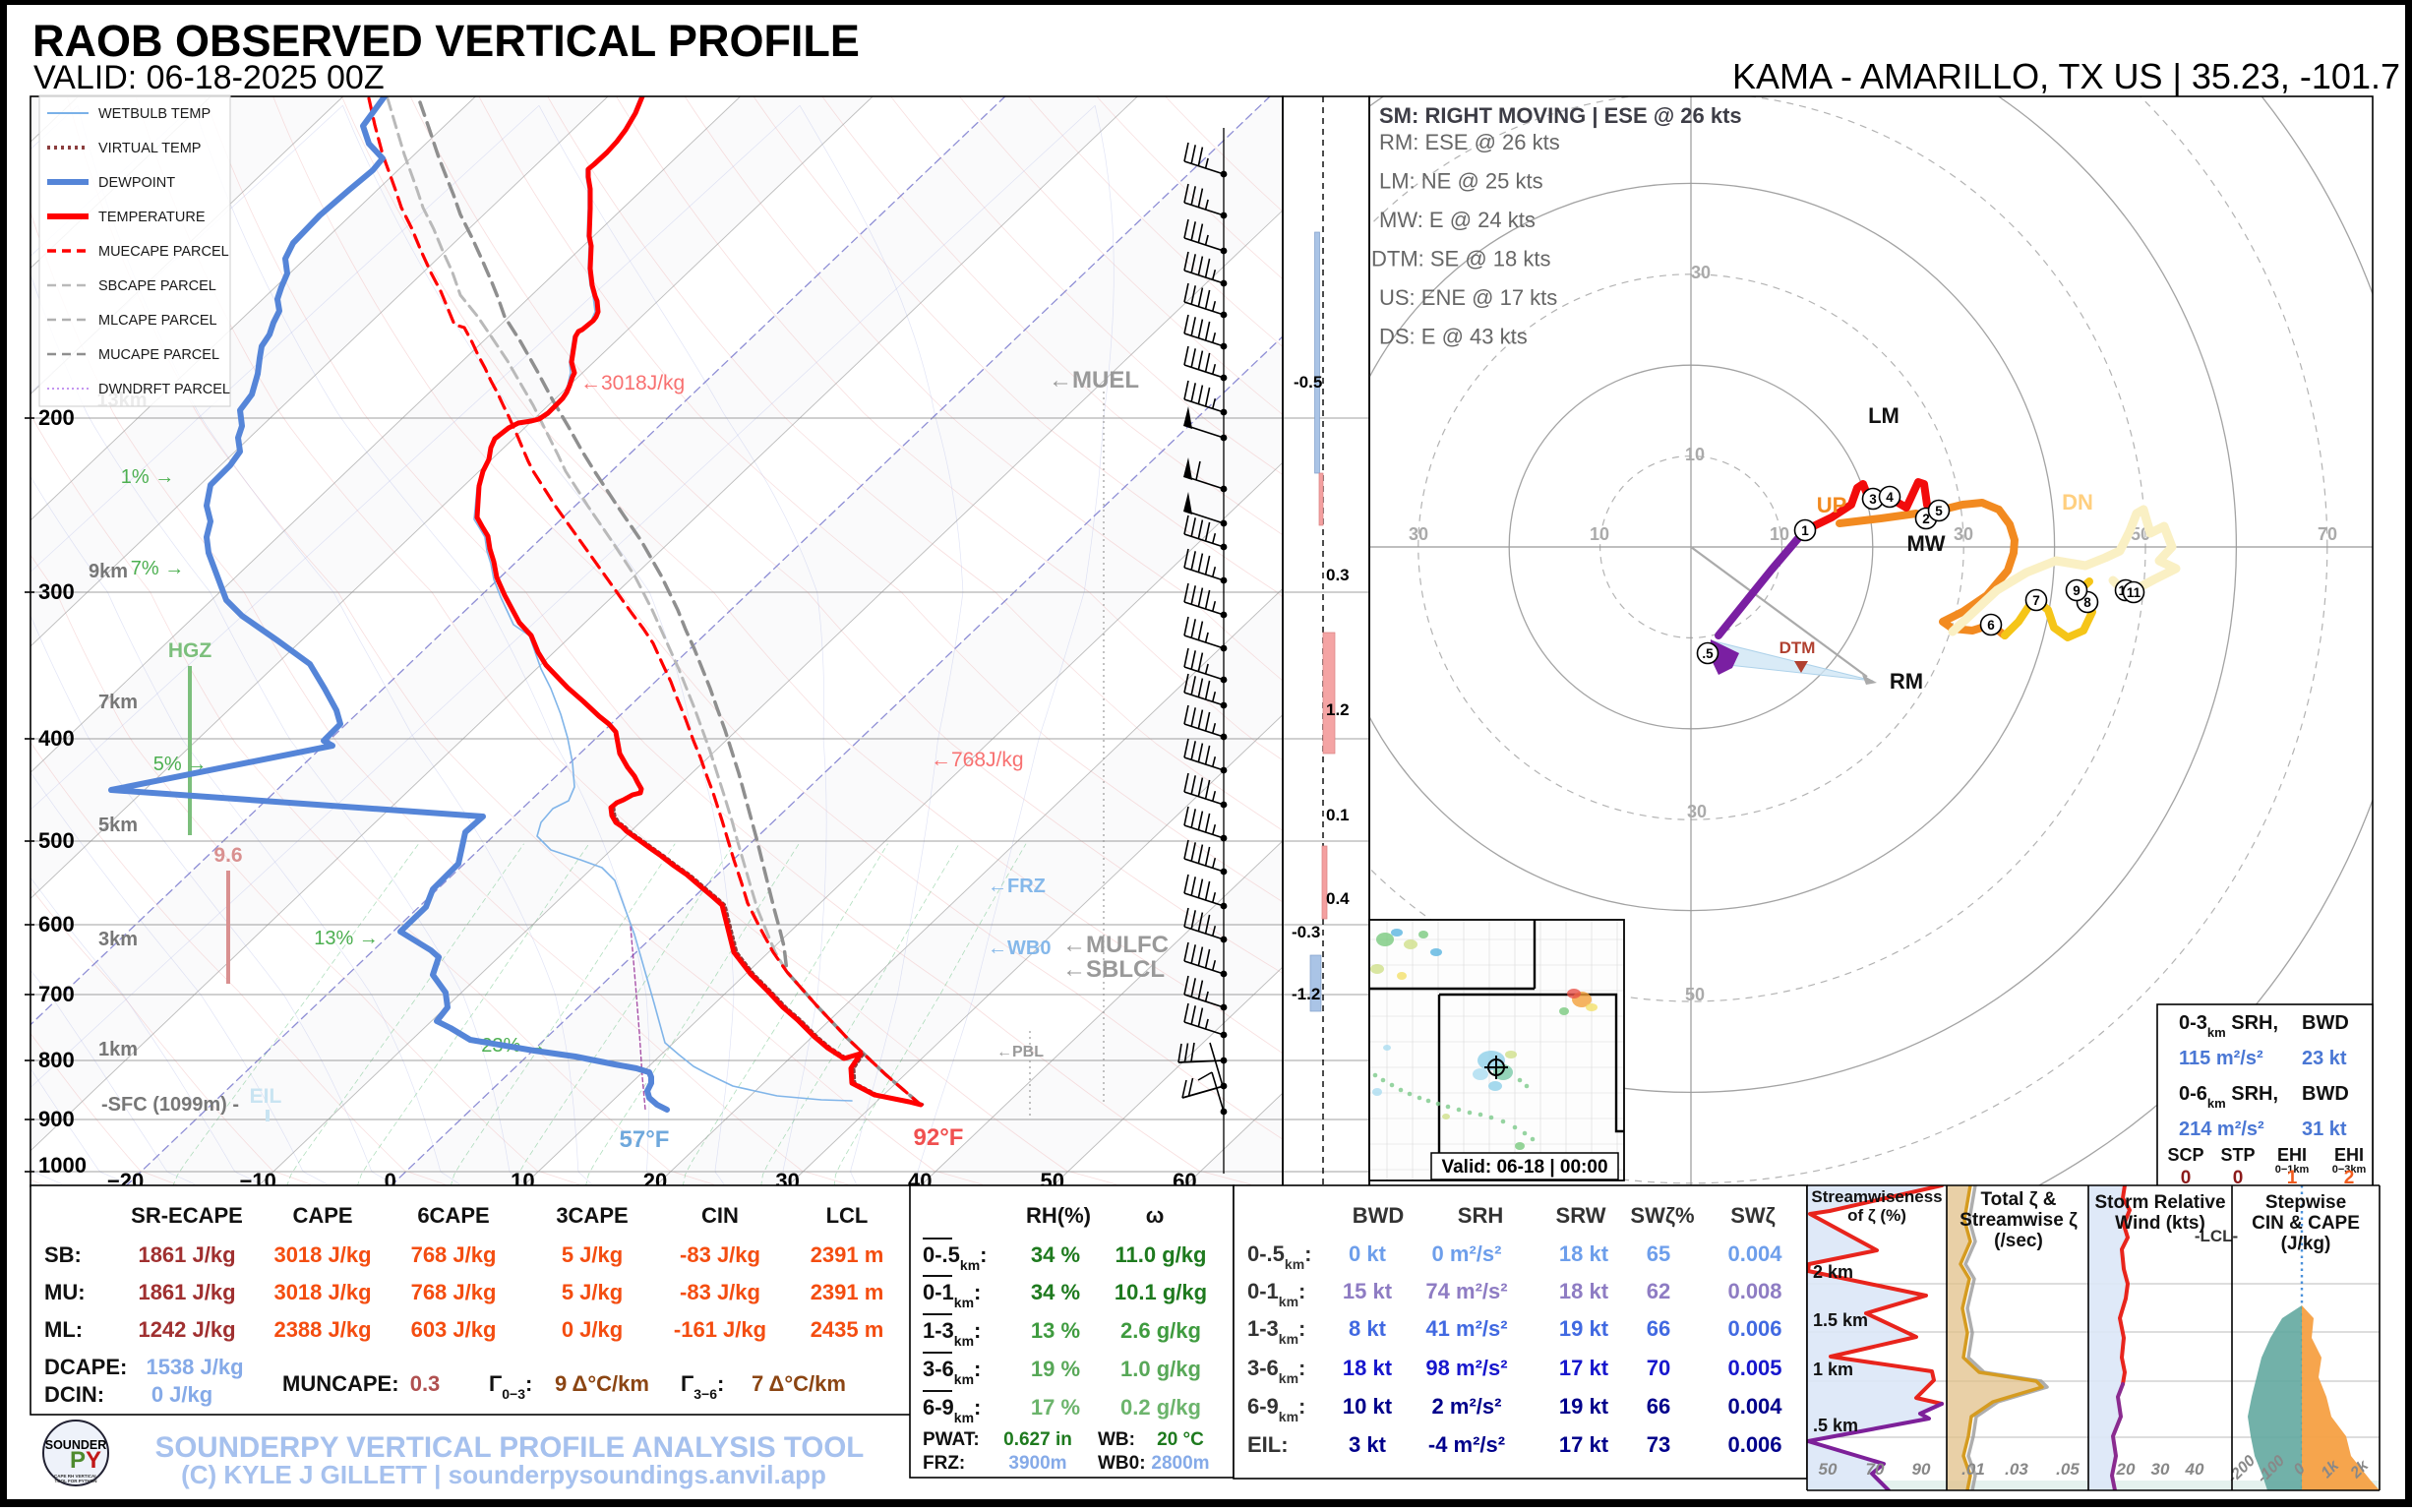 The width and height of the screenshot is (2412, 1512). What do you see at coordinates (1873, 500) in the screenshot?
I see `svg-text: 3` at bounding box center [1873, 500].